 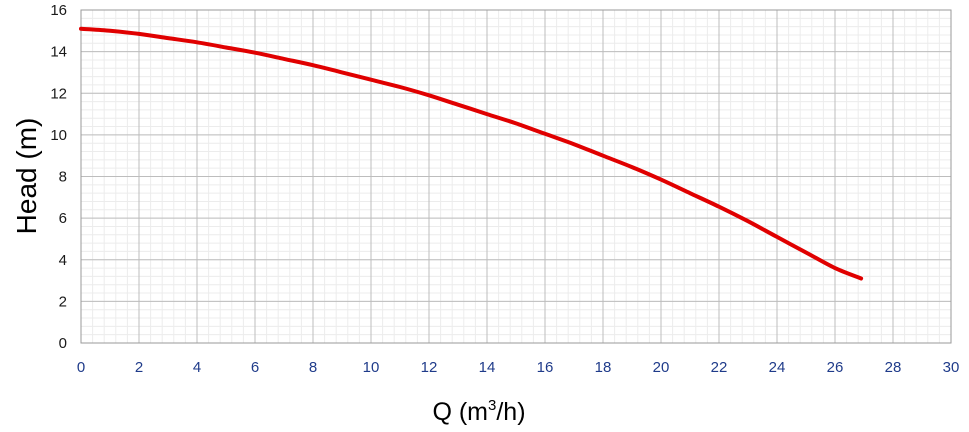 I want to click on y-tick-label: 0, so click(x=63, y=343).